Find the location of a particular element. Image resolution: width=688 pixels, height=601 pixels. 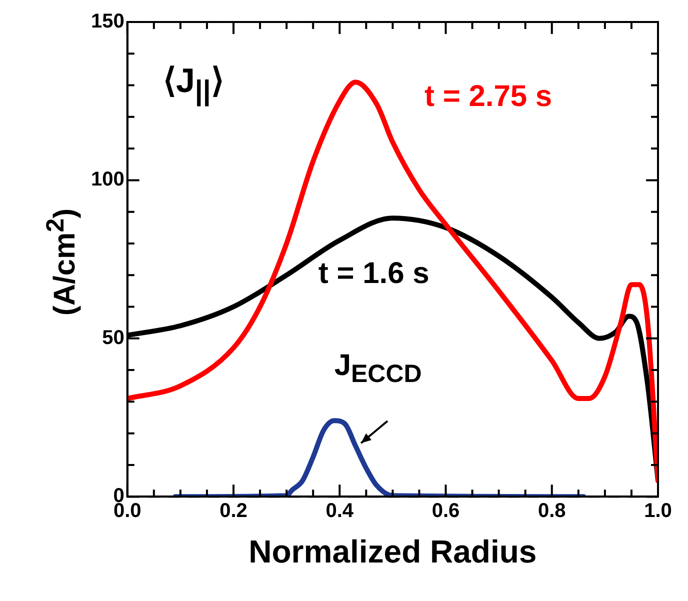

series-label: t = 1.6 s is located at coordinates (374, 274).